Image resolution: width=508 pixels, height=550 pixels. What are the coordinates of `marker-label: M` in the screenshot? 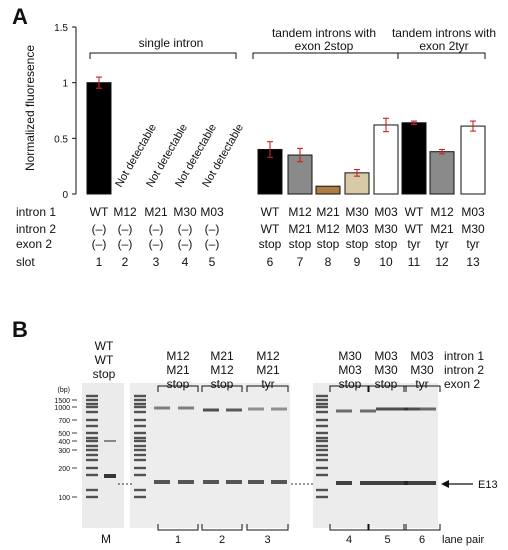 It's located at (106, 539).